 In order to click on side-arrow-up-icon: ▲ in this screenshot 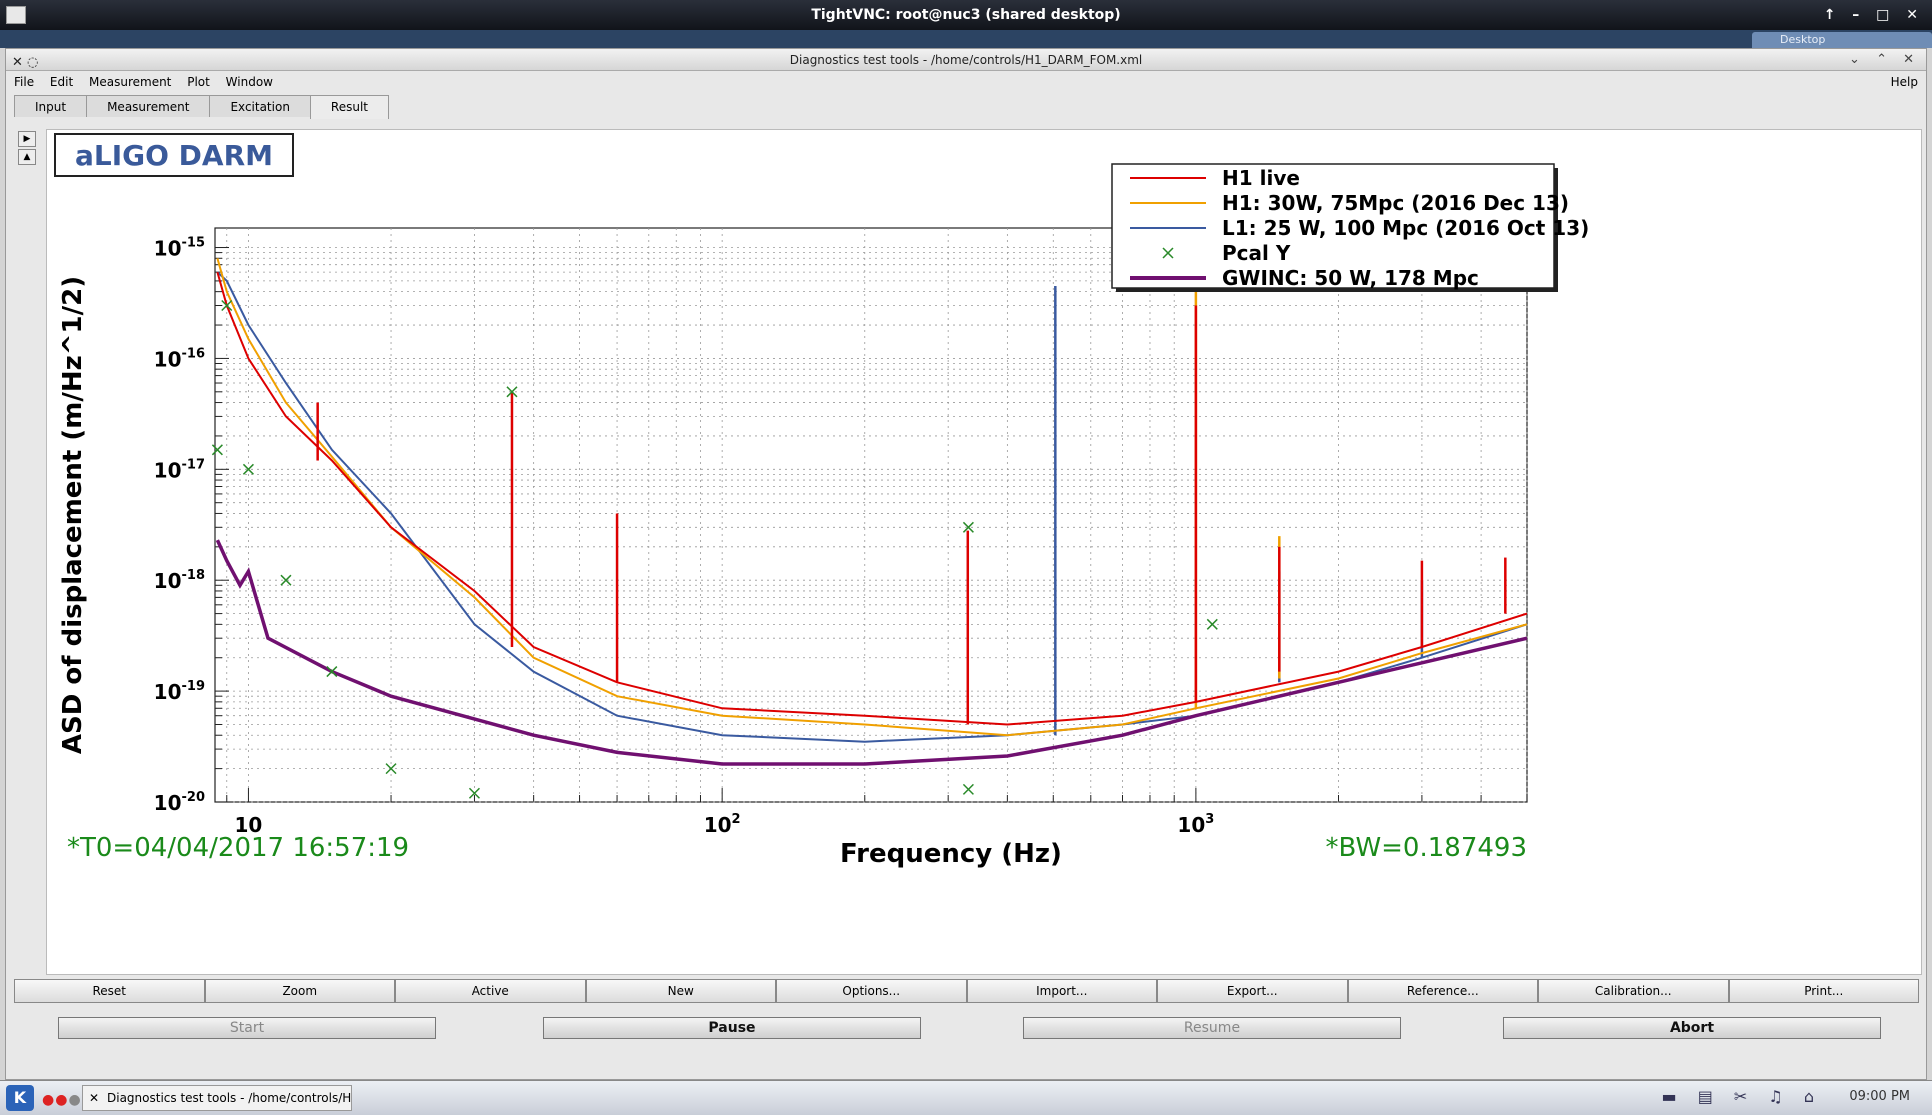, I will do `click(27, 157)`.